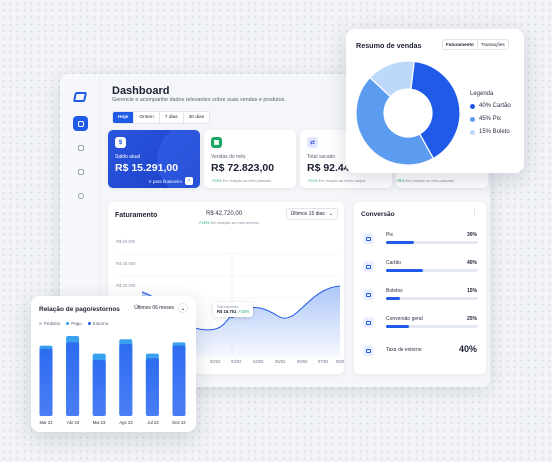 Image resolution: width=552 pixels, height=462 pixels. I want to click on sidebar-item-tags, so click(80, 147).